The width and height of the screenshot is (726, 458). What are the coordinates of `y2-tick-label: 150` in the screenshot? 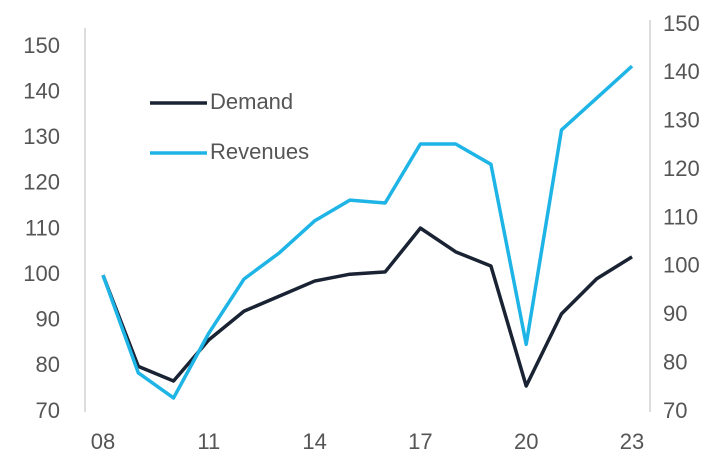 It's located at (681, 23).